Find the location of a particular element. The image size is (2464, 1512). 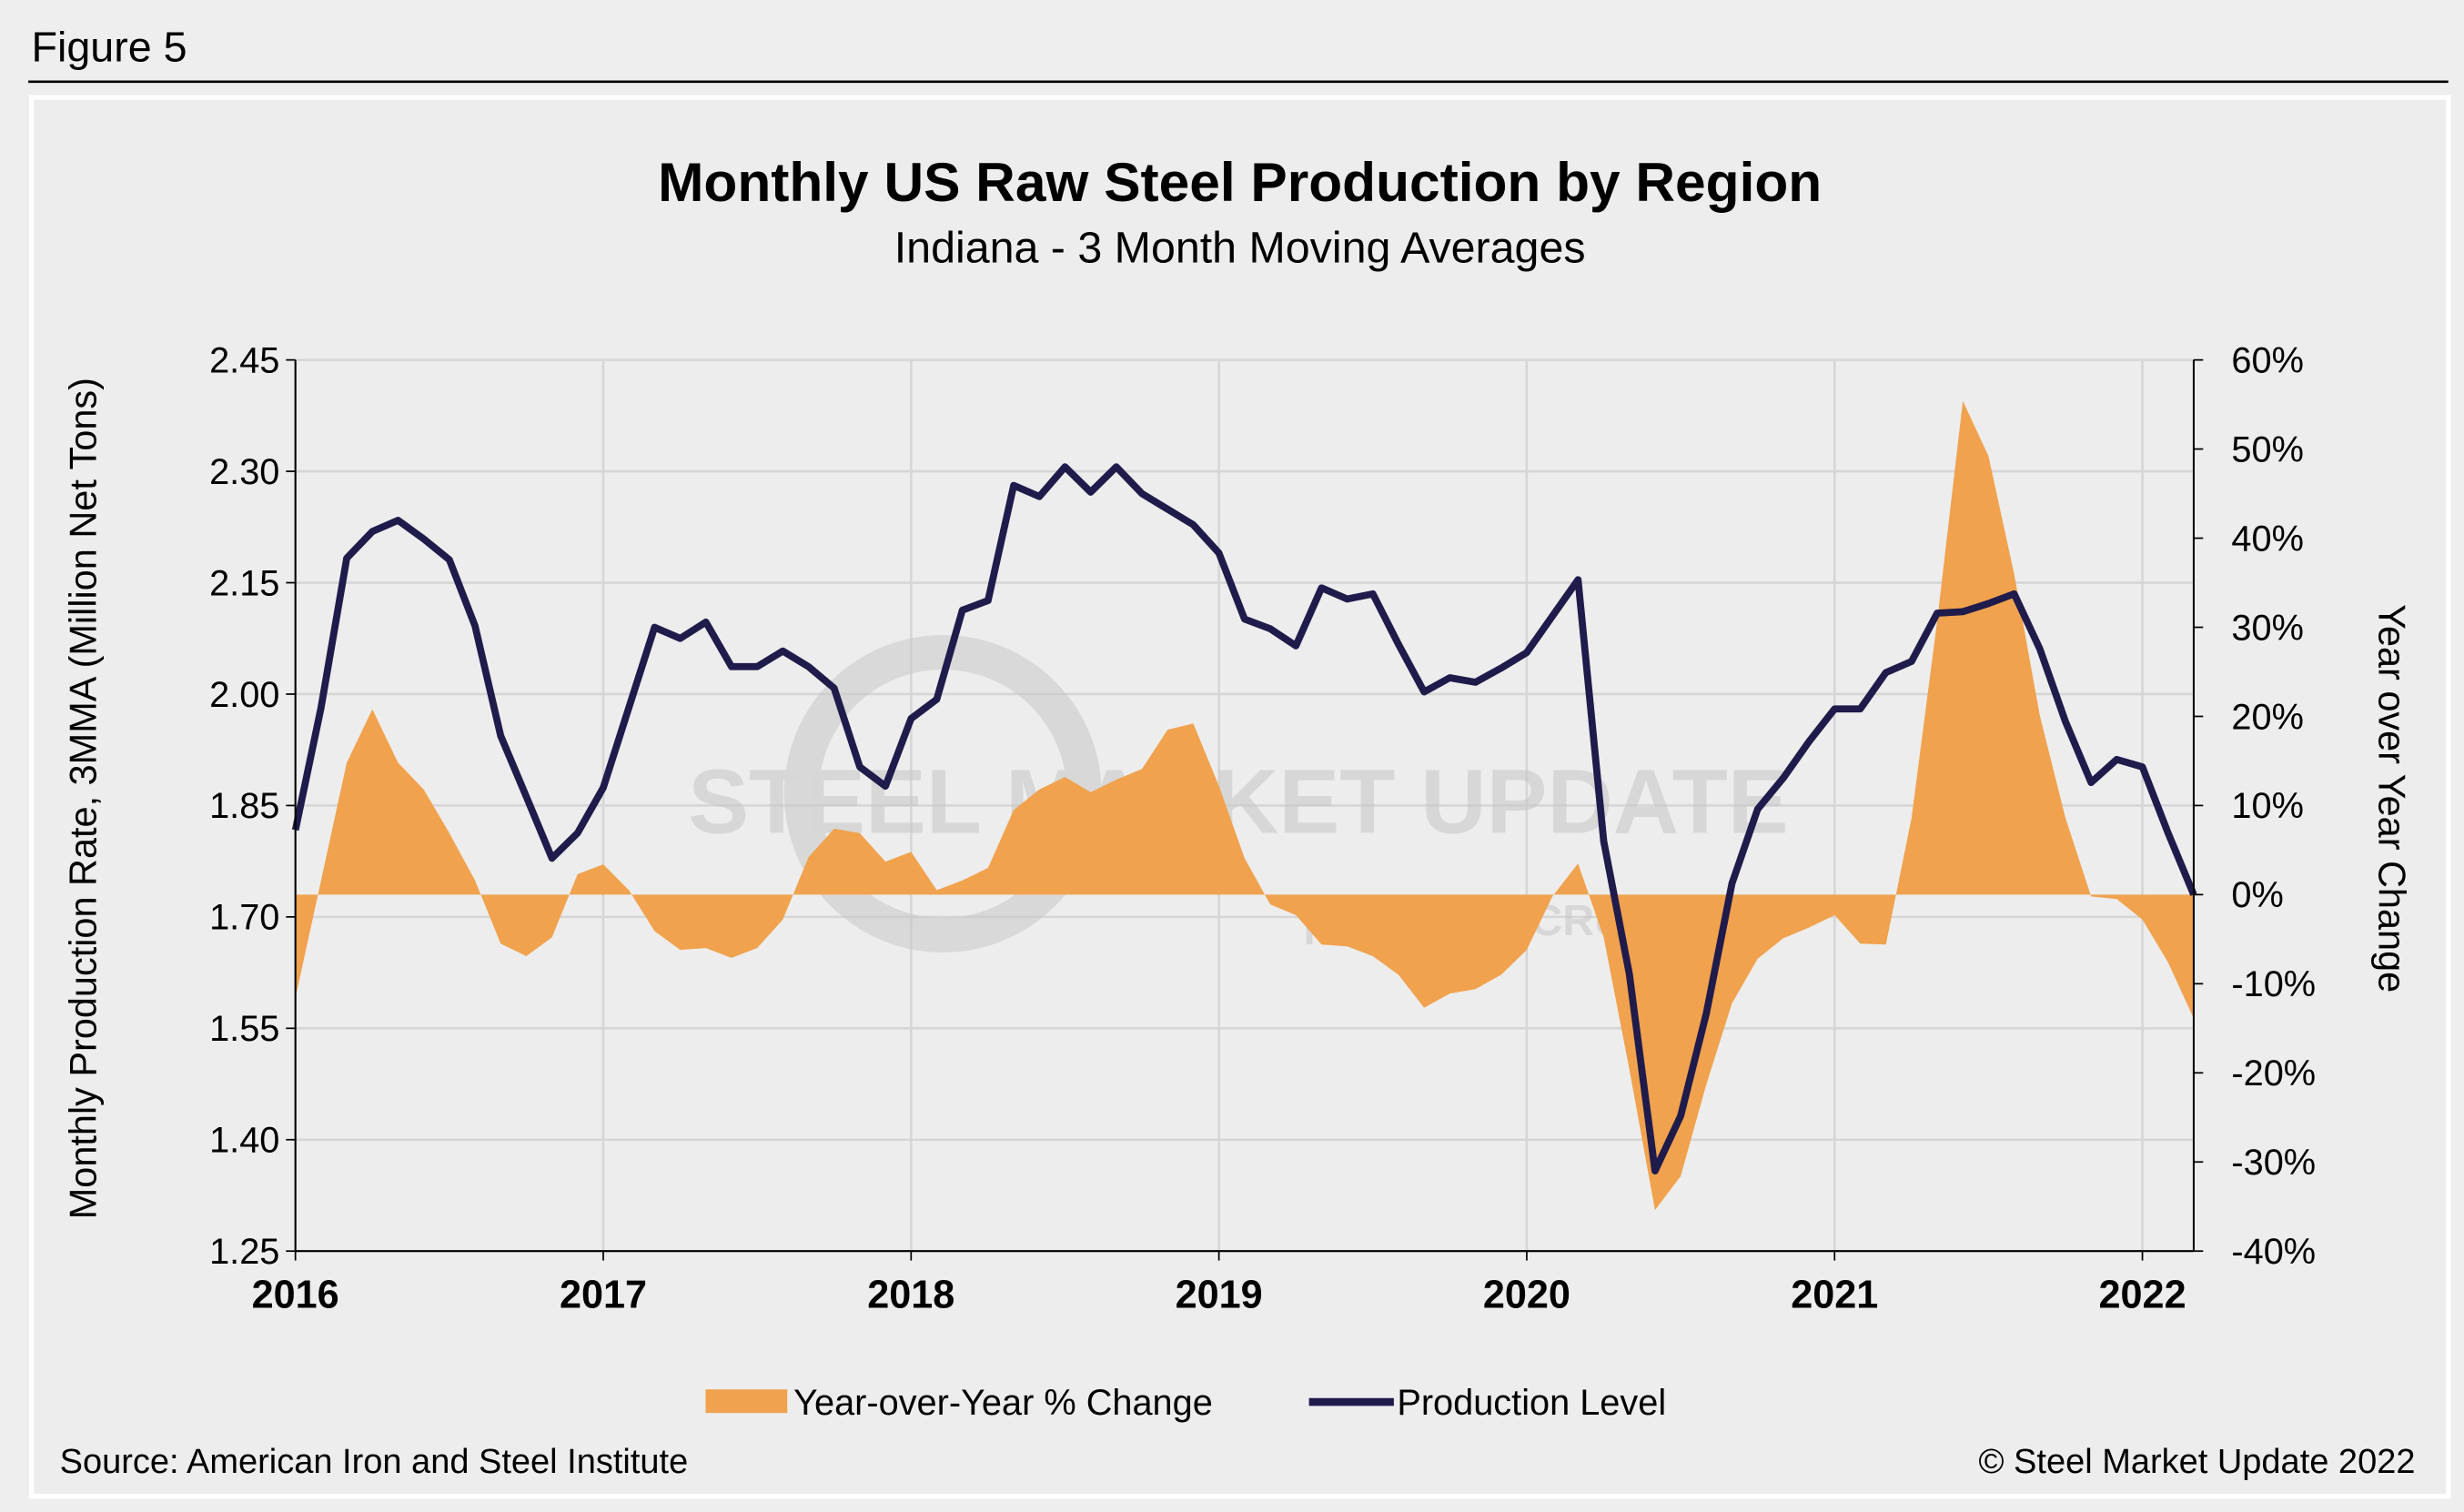

copyright-note: © Steel Market Update 2022 is located at coordinates (2196, 1462).